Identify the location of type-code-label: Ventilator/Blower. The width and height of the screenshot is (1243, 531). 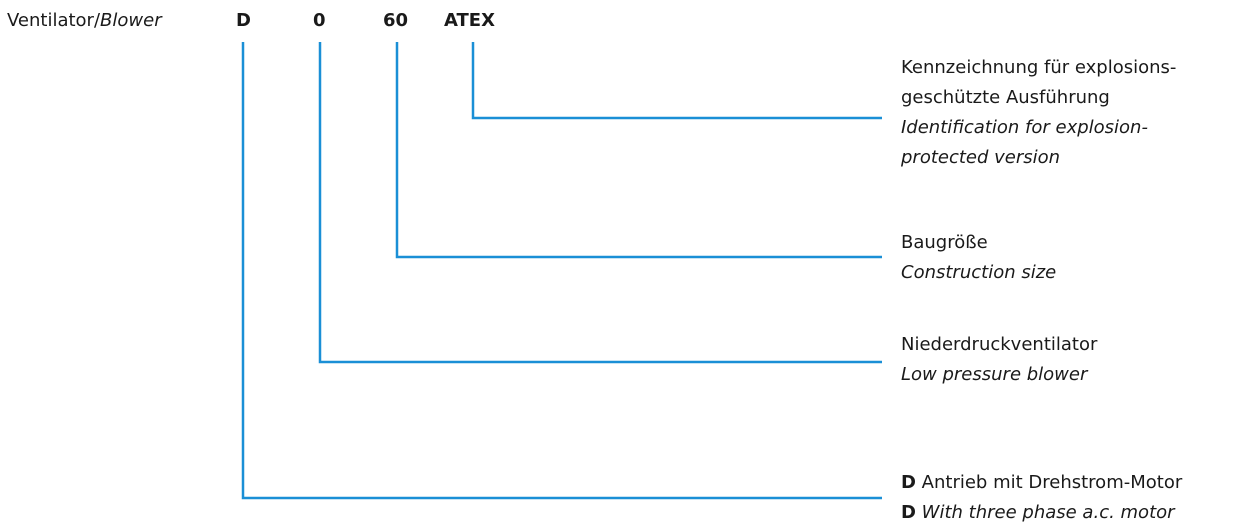
(84, 21).